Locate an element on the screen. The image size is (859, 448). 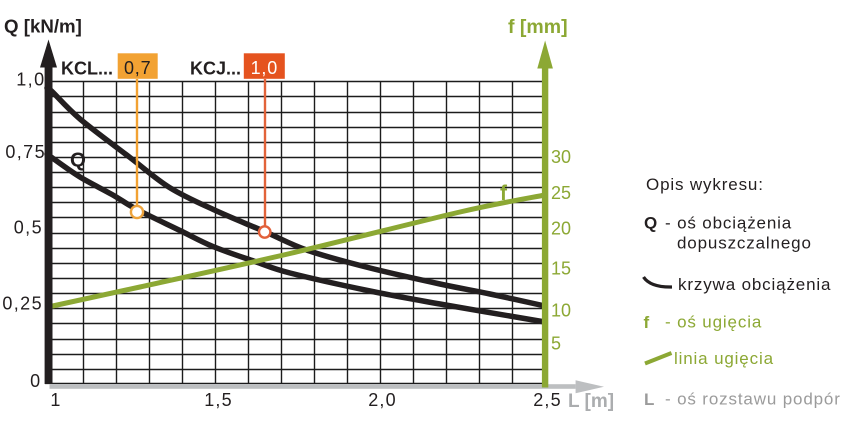
svg-text: linia ugięcia is located at coordinates (724, 358).